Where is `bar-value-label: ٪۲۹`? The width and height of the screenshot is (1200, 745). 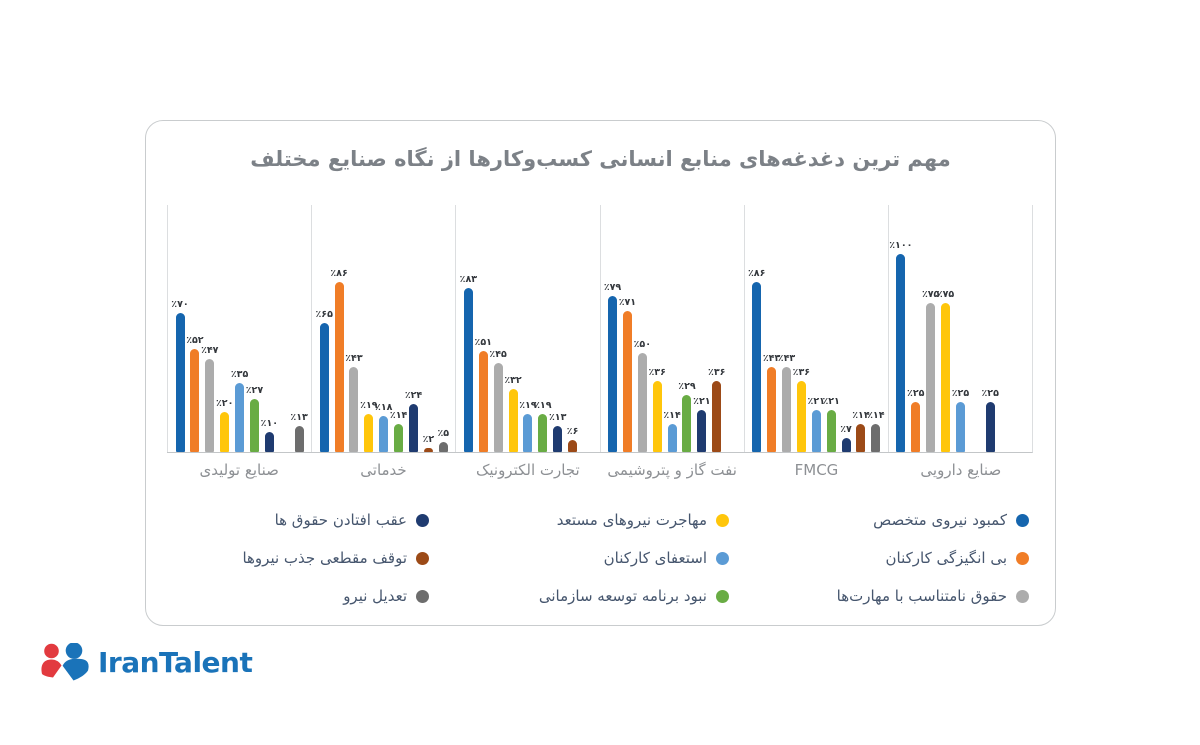
bar-value-label: ٪۲۹ is located at coordinates (687, 386).